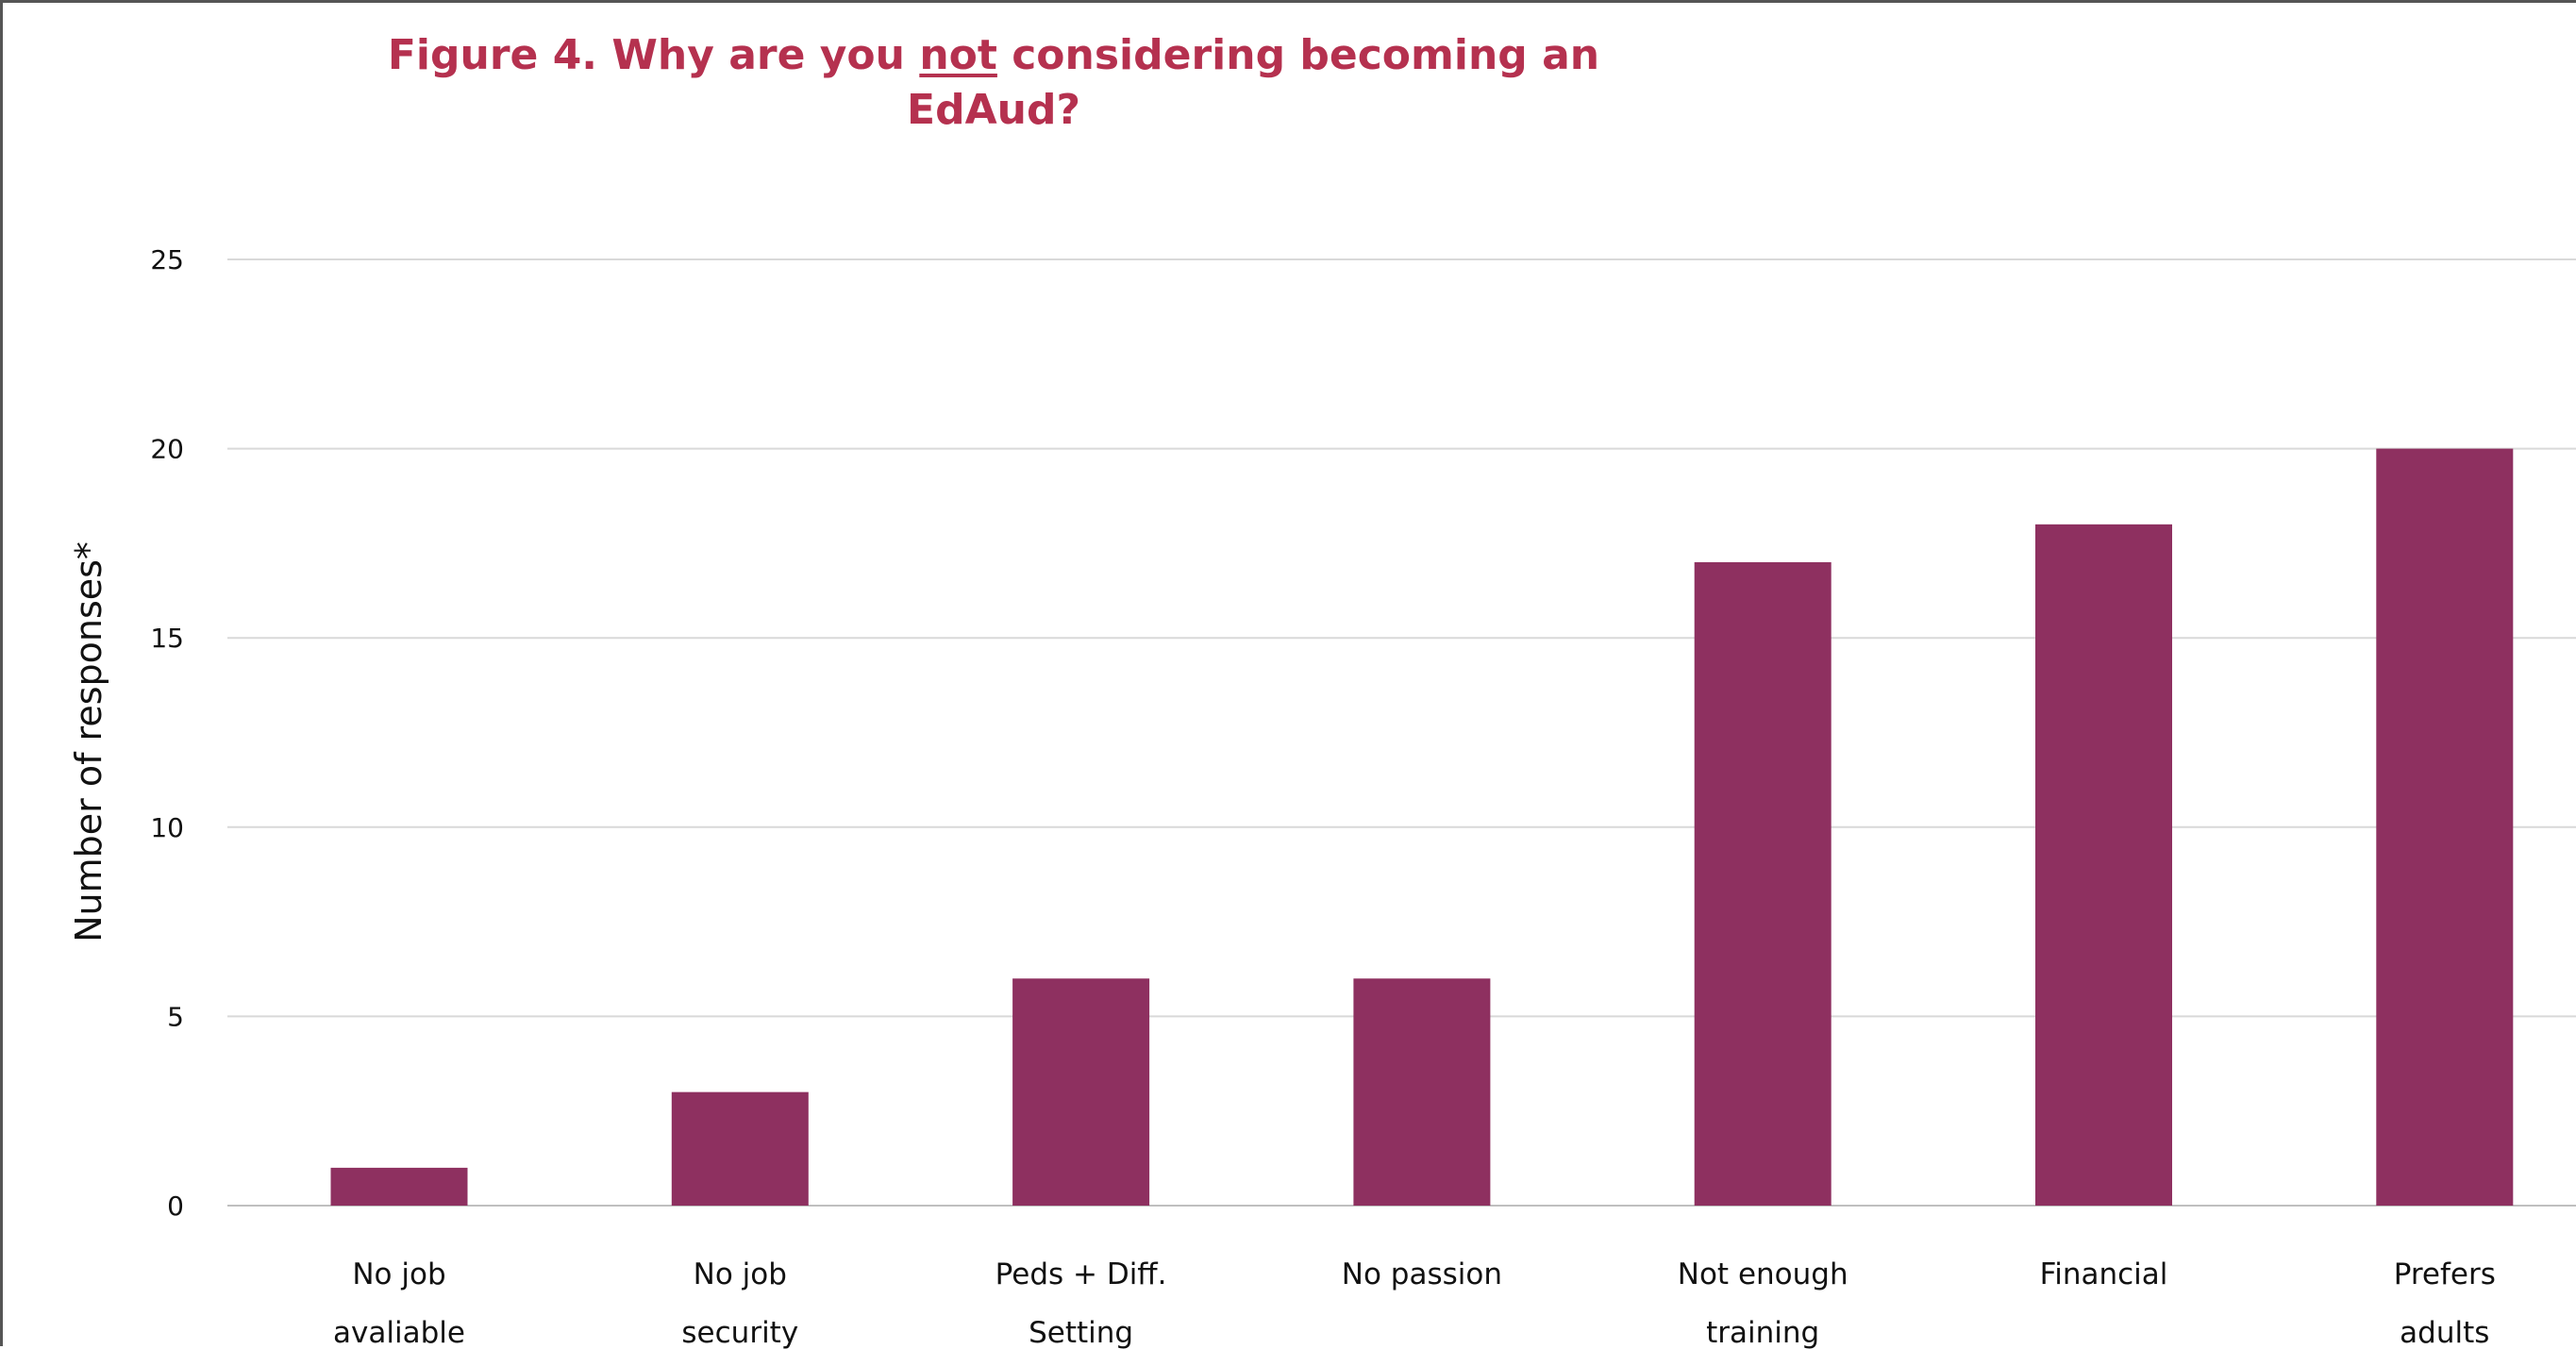 This screenshot has width=2576, height=1349. Describe the element at coordinates (1081, 1332) in the screenshot. I see `x-category-label-line2: Setting` at that location.